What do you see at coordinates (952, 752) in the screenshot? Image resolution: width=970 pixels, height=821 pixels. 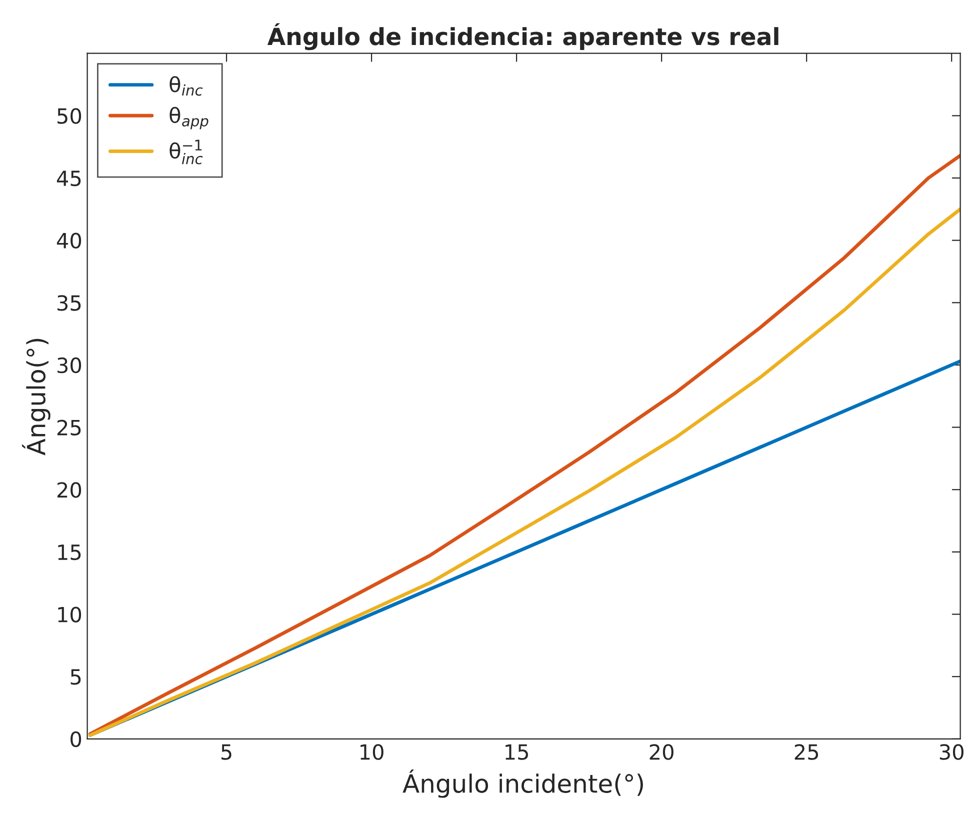 I see `x-tick-label: 30` at bounding box center [952, 752].